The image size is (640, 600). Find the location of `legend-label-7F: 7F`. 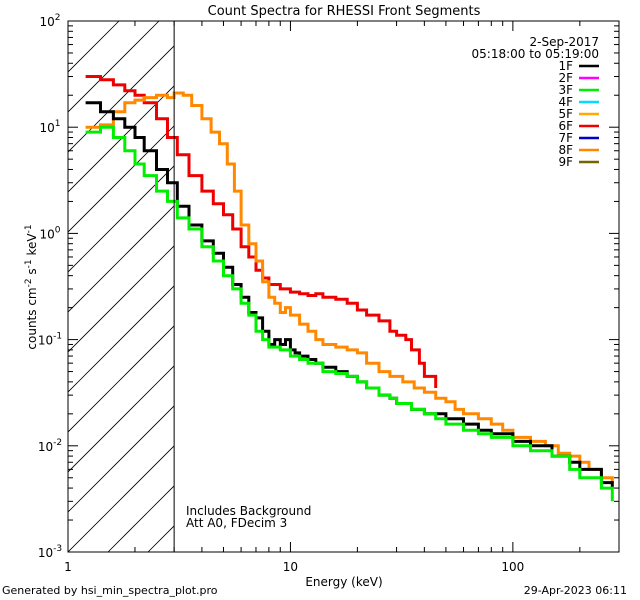

legend-label-7F: 7F is located at coordinates (565, 138).